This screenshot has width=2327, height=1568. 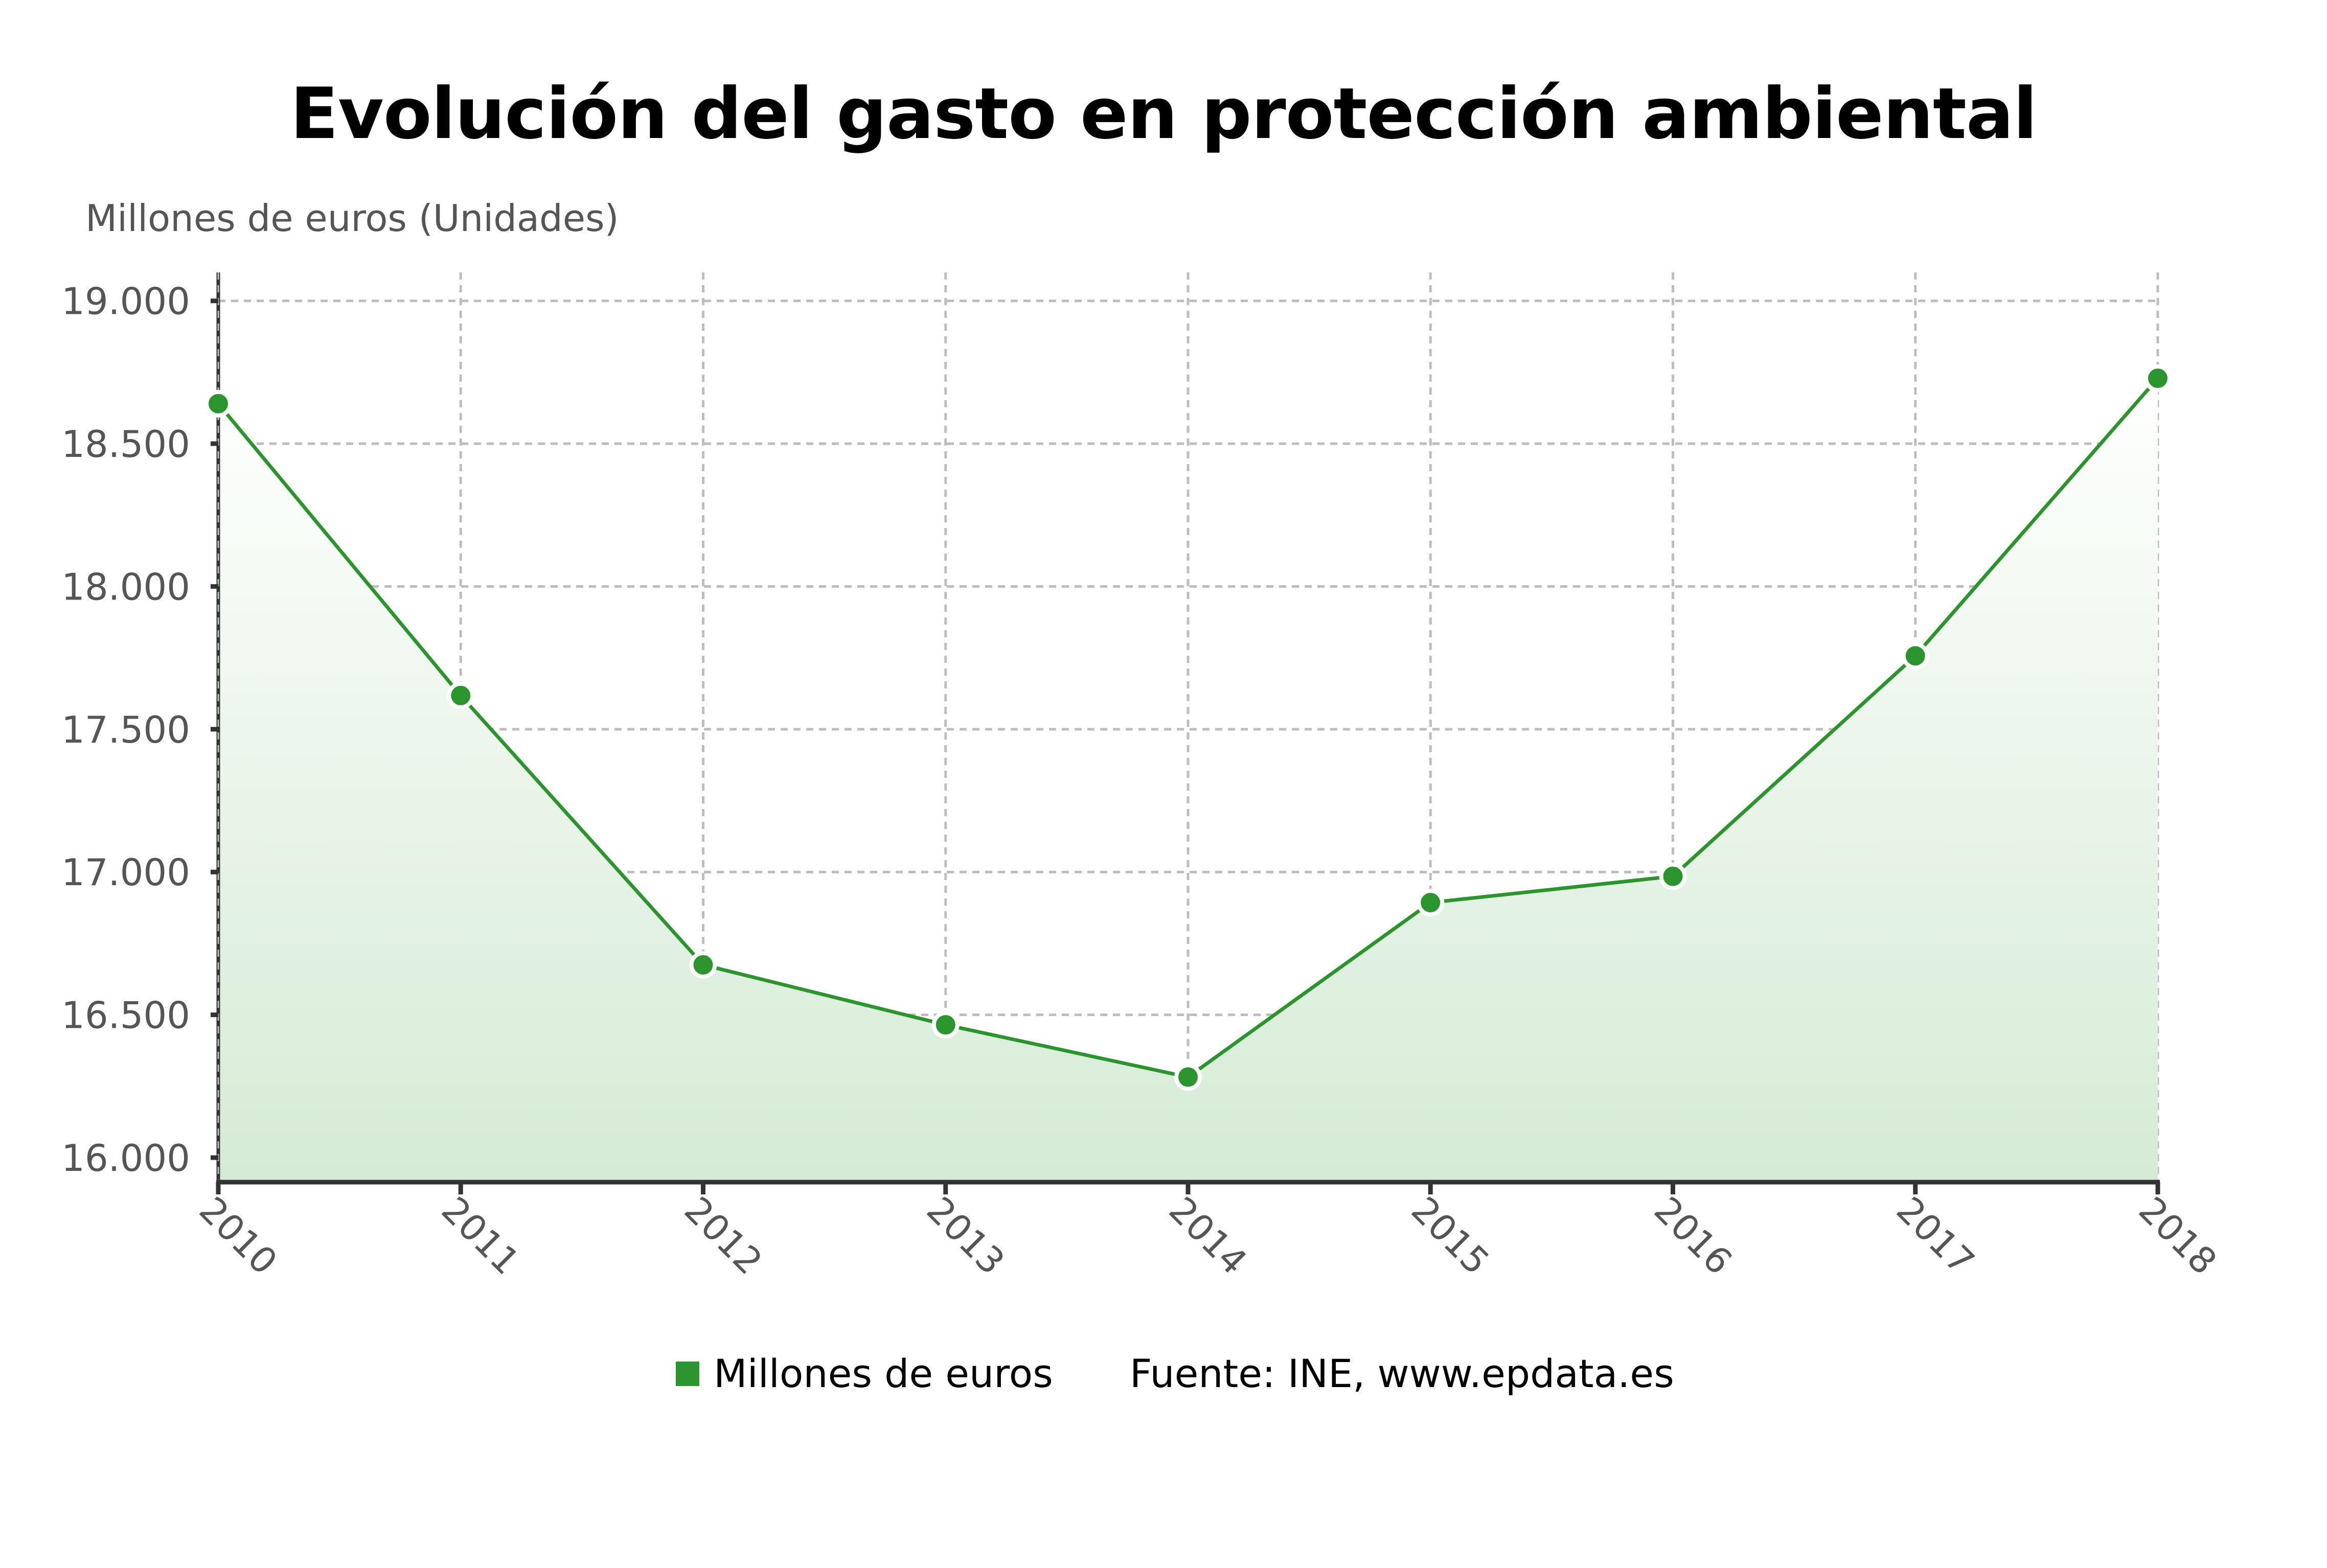 What do you see at coordinates (2178, 1237) in the screenshot?
I see `x-tick-label: 2018` at bounding box center [2178, 1237].